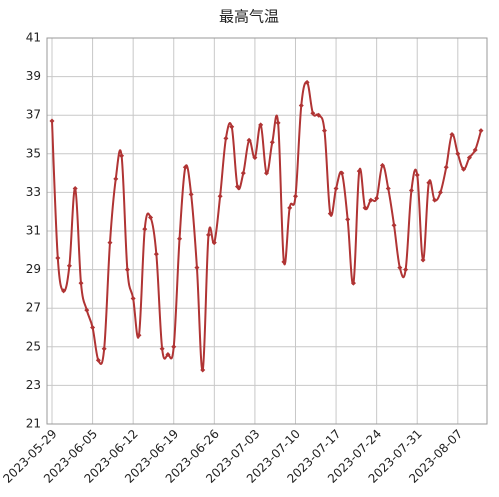 The height and width of the screenshot is (497, 499). What do you see at coordinates (33, 153) in the screenshot?
I see `y-tick-label: 35` at bounding box center [33, 153].